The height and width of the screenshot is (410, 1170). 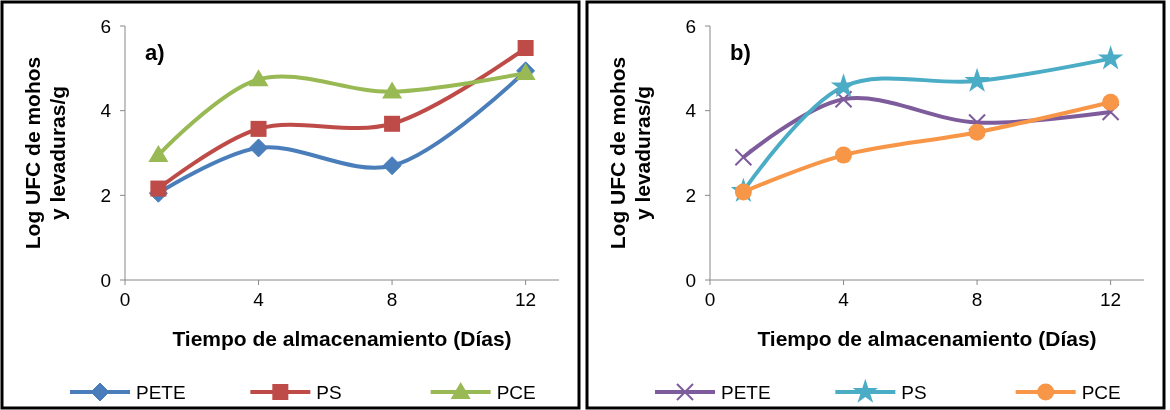 I want to click on text: a), so click(x=155, y=52).